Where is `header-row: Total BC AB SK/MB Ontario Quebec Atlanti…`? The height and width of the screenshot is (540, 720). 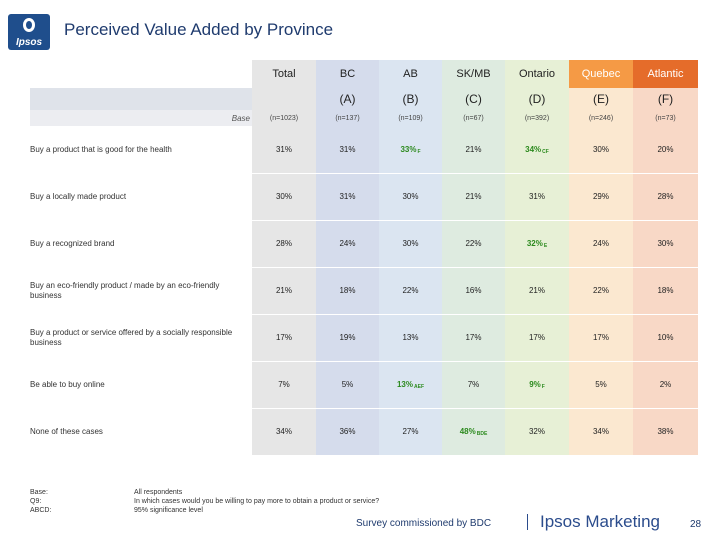
header-row: Total BC AB SK/MB Ontario Quebec Atlanti… is located at coordinates (364, 74).